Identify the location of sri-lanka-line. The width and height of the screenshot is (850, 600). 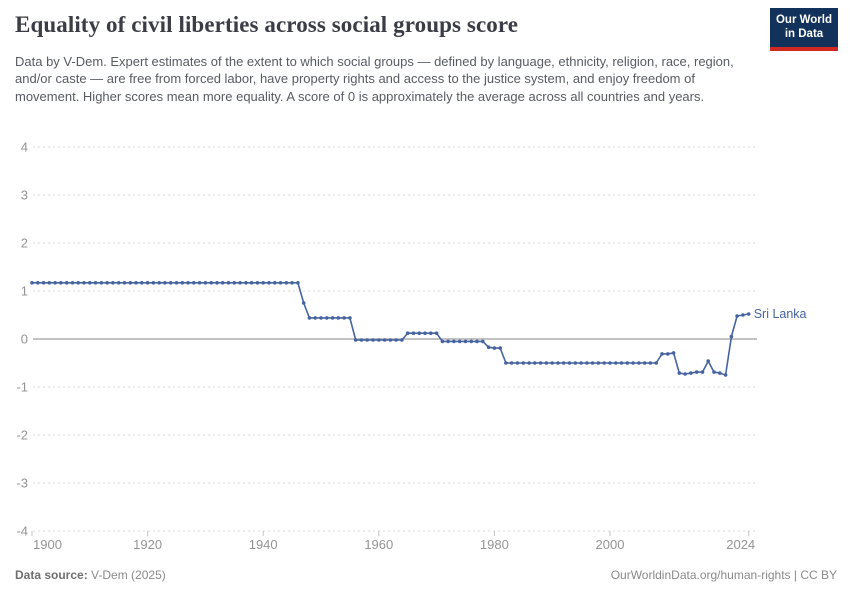
(390, 329).